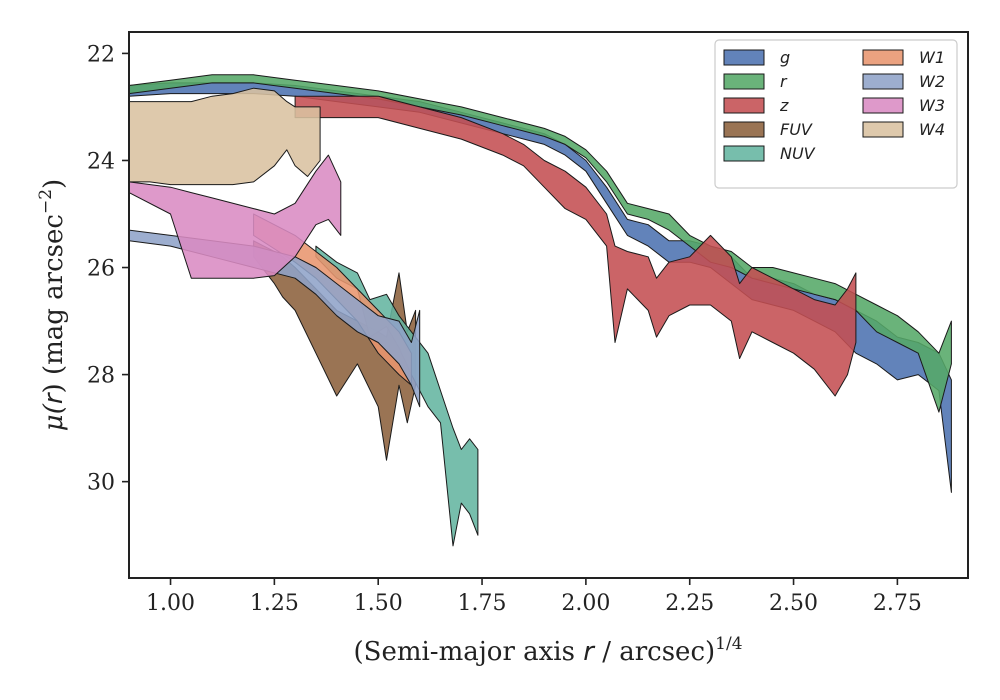 The width and height of the screenshot is (1000, 700). I want to click on legend-label: W2, so click(932, 81).